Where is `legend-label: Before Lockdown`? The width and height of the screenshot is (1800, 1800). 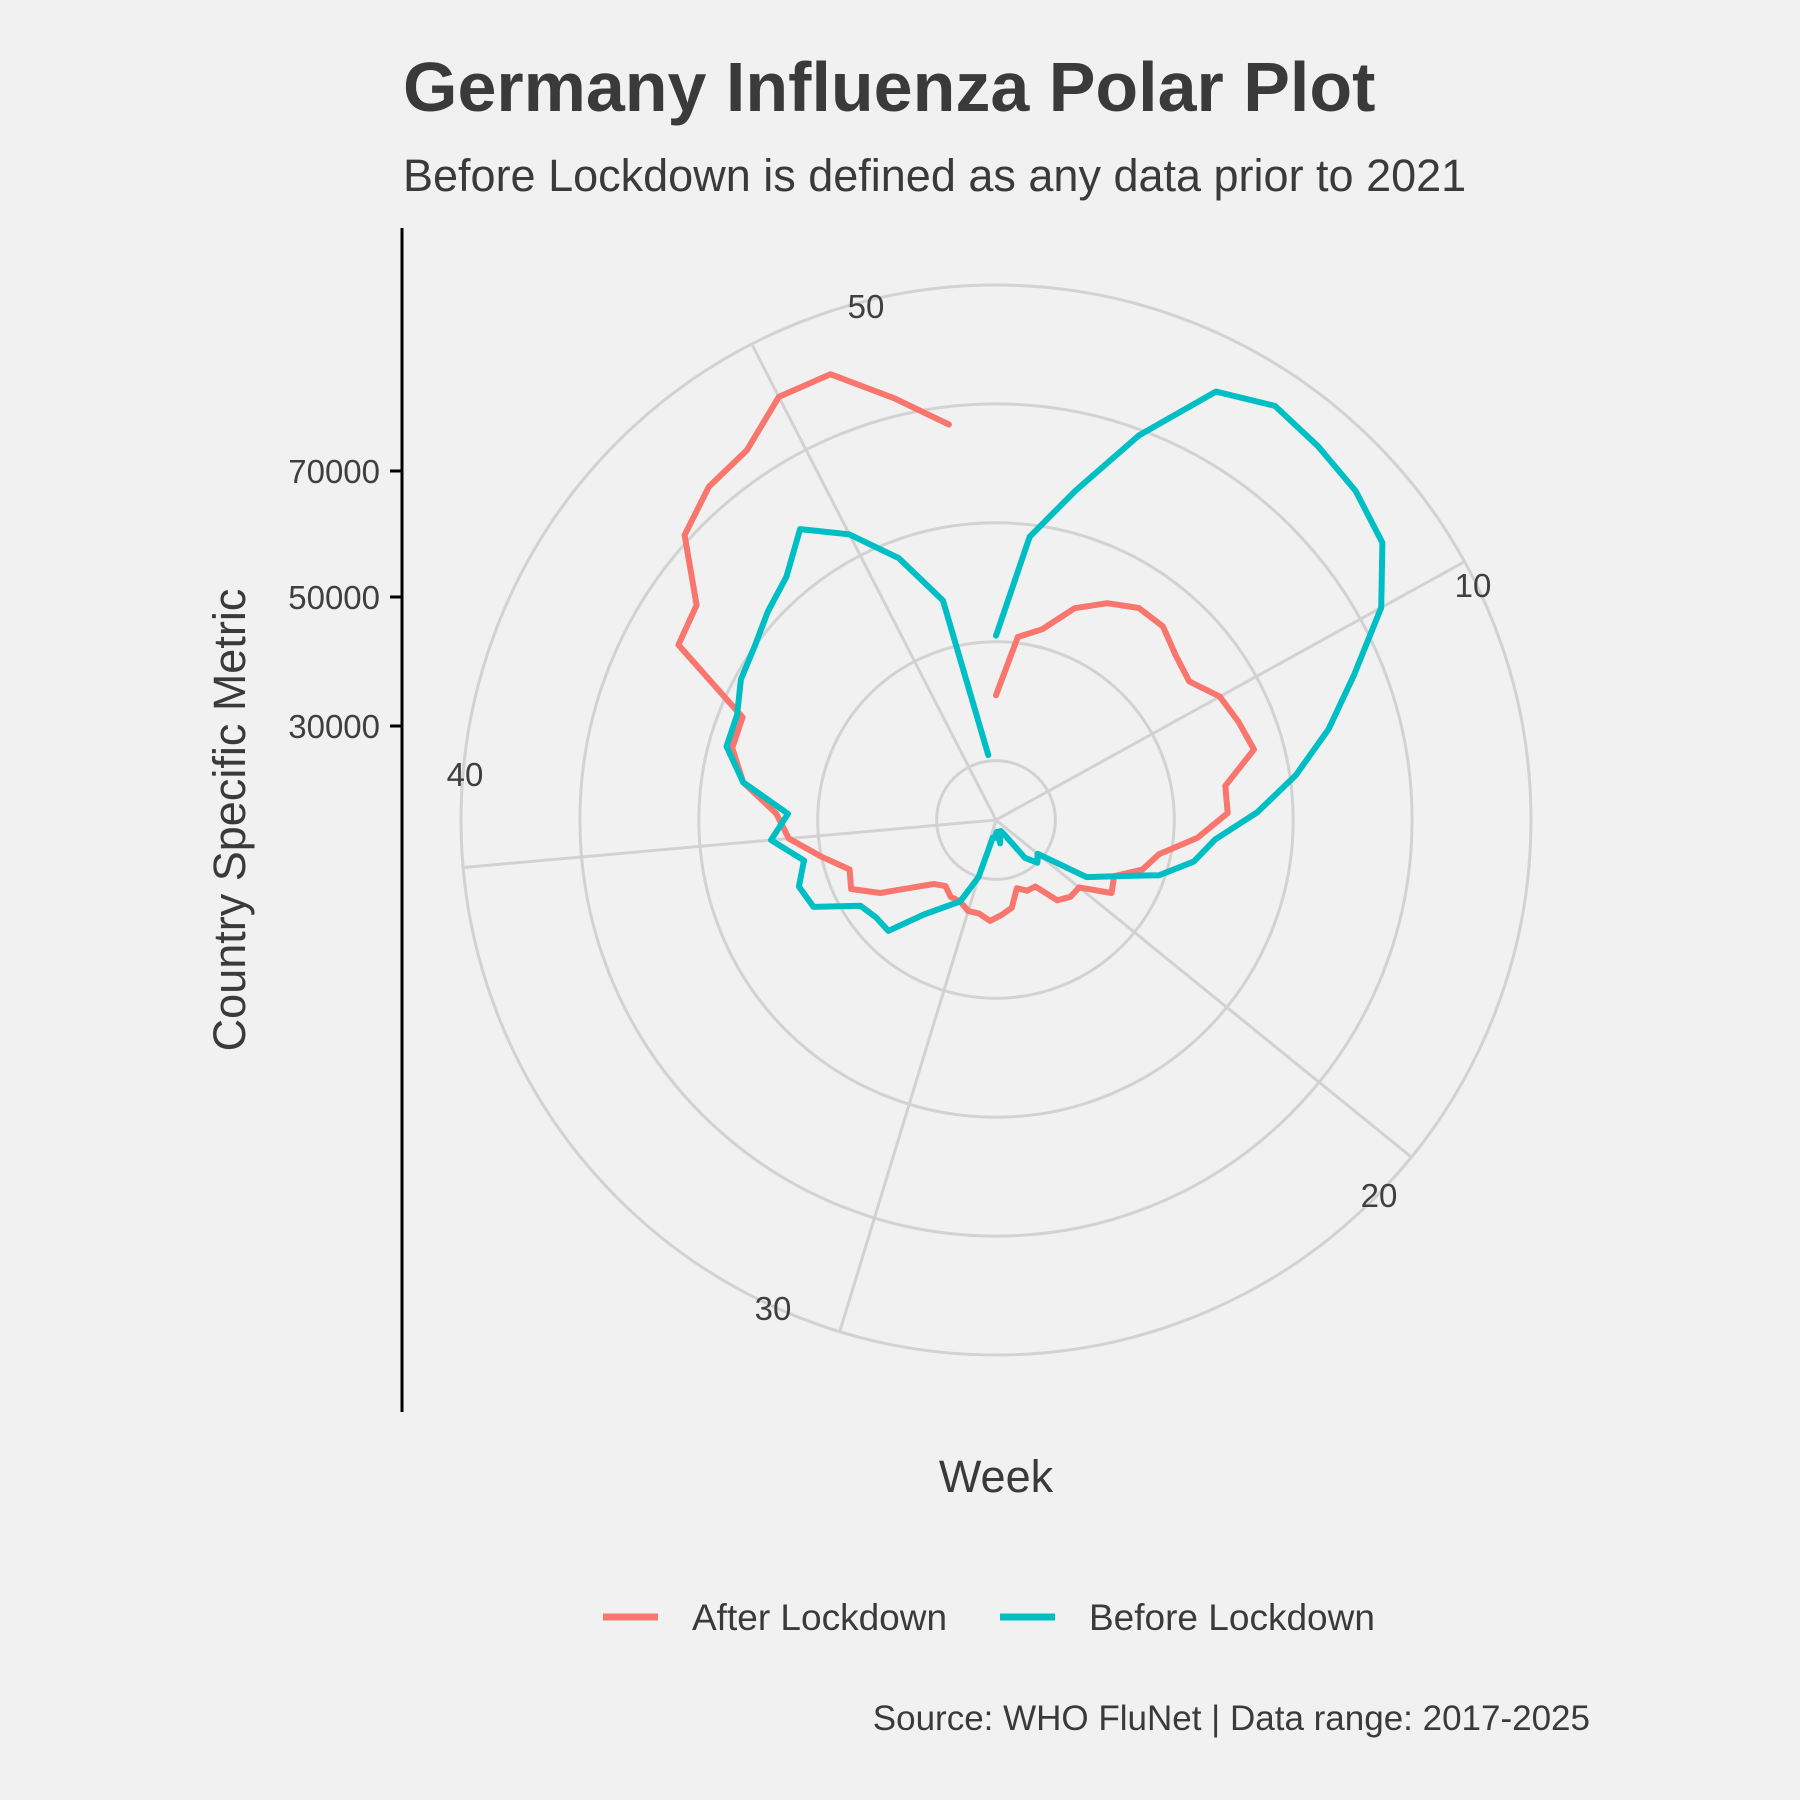 legend-label: Before Lockdown is located at coordinates (1232, 1617).